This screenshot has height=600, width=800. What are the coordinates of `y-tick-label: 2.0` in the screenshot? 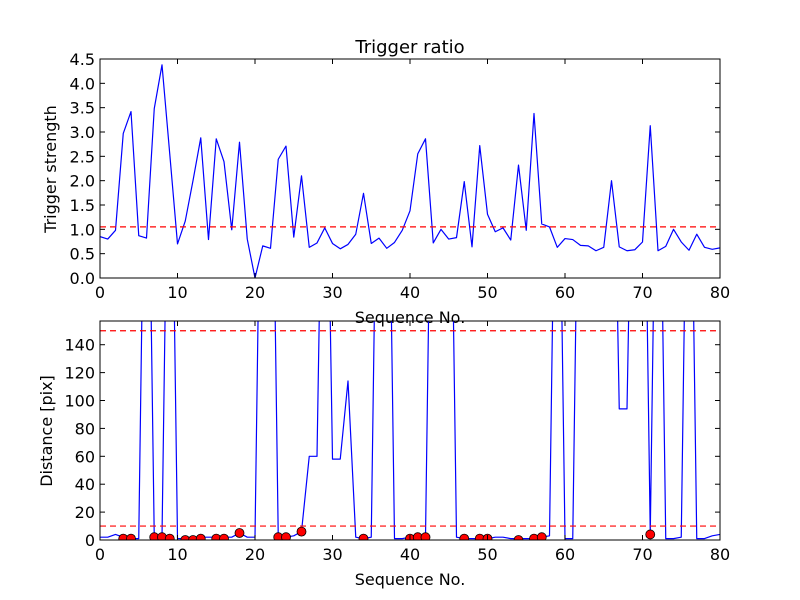 It's located at (82, 181).